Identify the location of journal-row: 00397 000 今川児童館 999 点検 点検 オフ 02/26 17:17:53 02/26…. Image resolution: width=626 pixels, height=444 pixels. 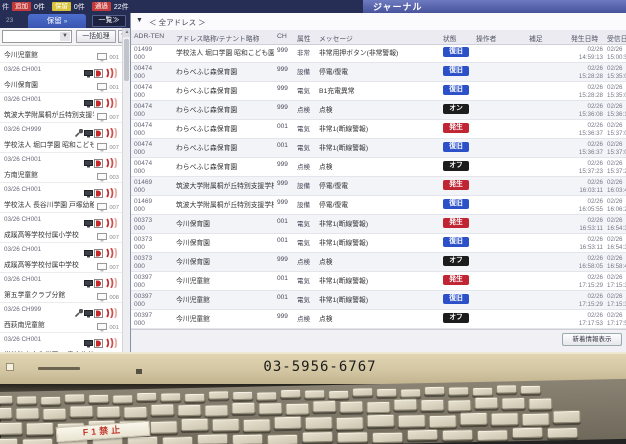
(378, 319).